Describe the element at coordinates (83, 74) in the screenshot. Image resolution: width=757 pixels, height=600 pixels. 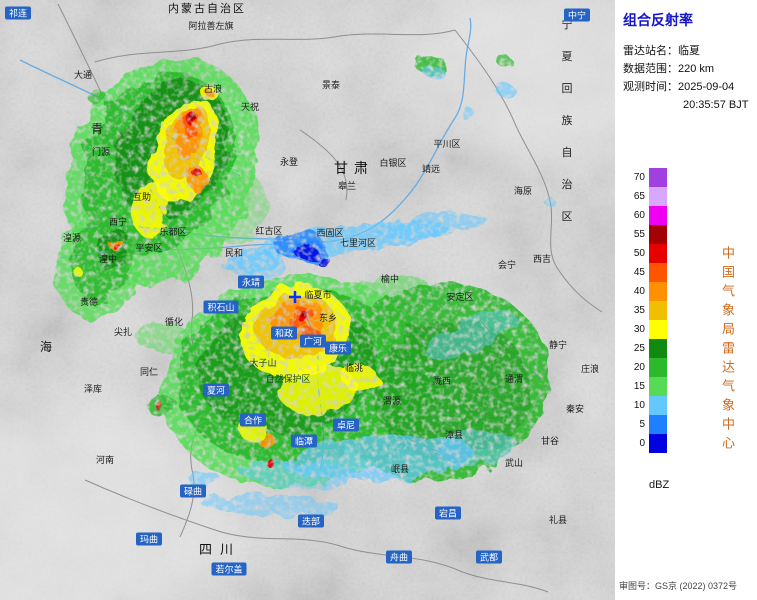
I see `county-label: 大通` at that location.